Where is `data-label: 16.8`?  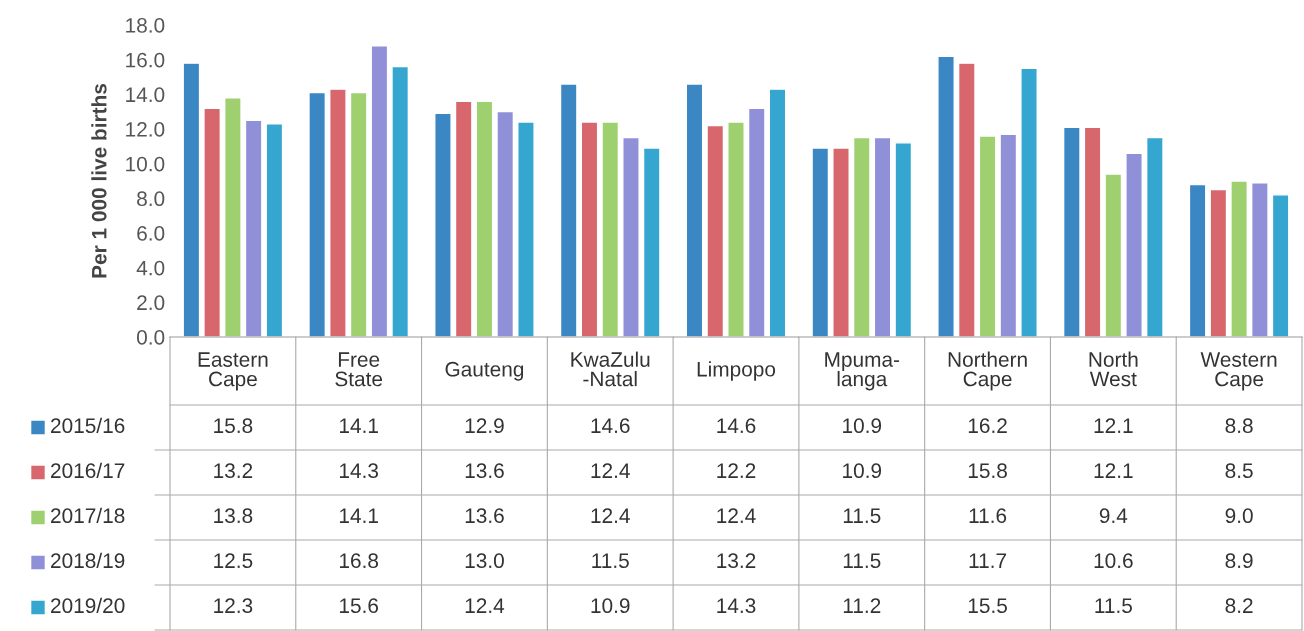
data-label: 16.8 is located at coordinates (359, 561).